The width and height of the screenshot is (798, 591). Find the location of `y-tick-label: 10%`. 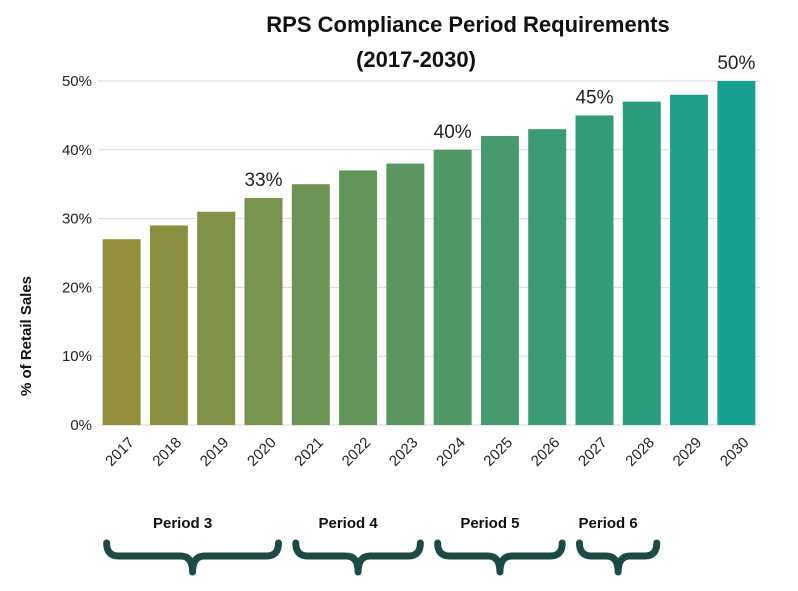

y-tick-label: 10% is located at coordinates (77, 356).